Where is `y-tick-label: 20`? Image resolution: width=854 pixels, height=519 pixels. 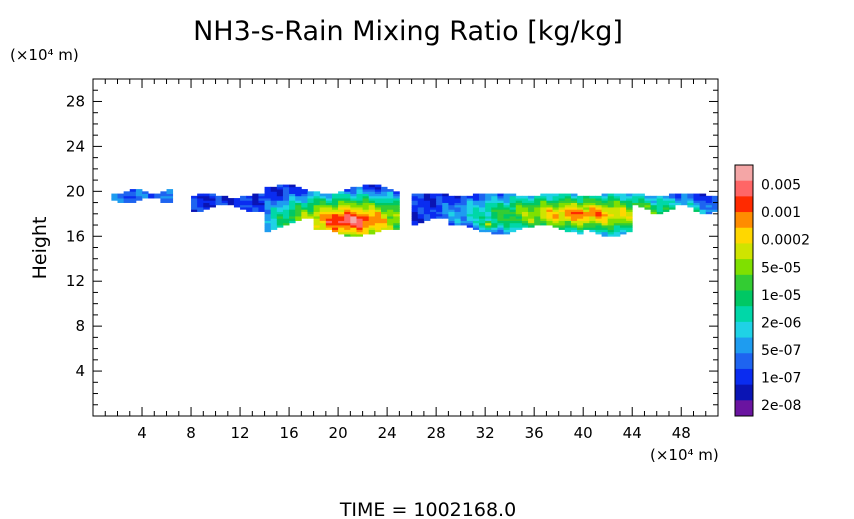
y-tick-label: 20 is located at coordinates (75, 191).